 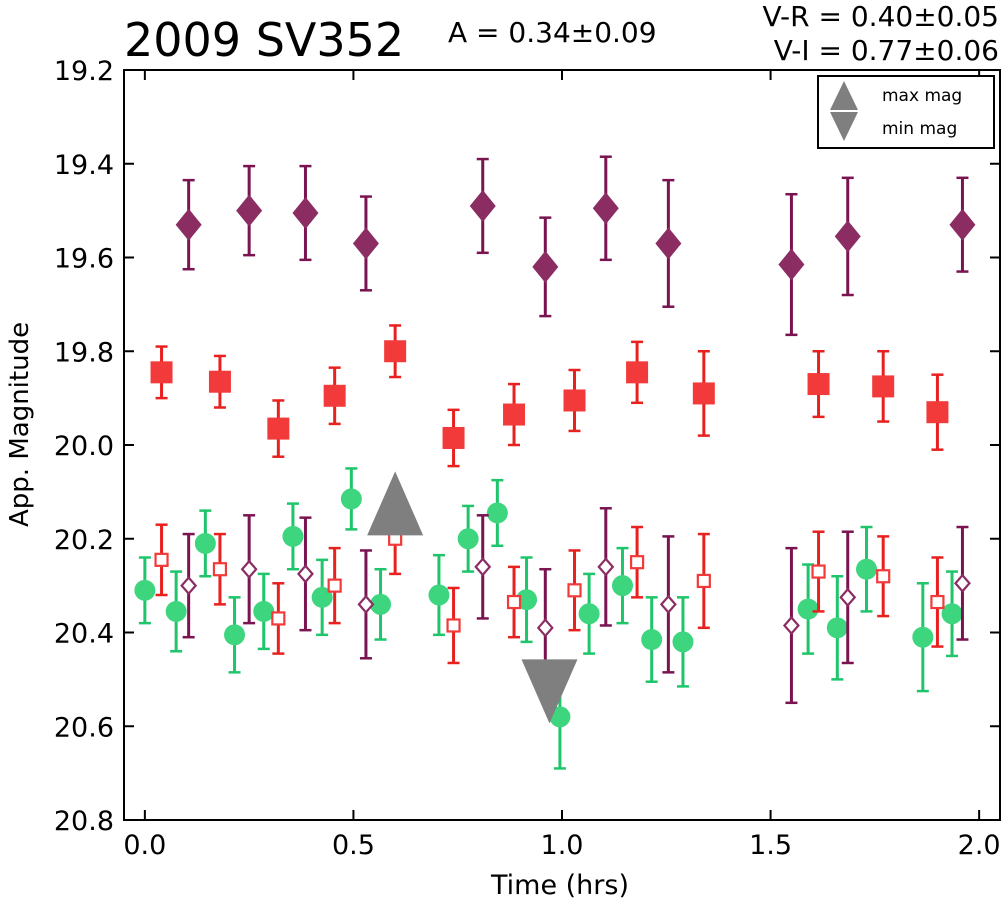 What do you see at coordinates (84, 352) in the screenshot?
I see `y-tick-label: 19.8` at bounding box center [84, 352].